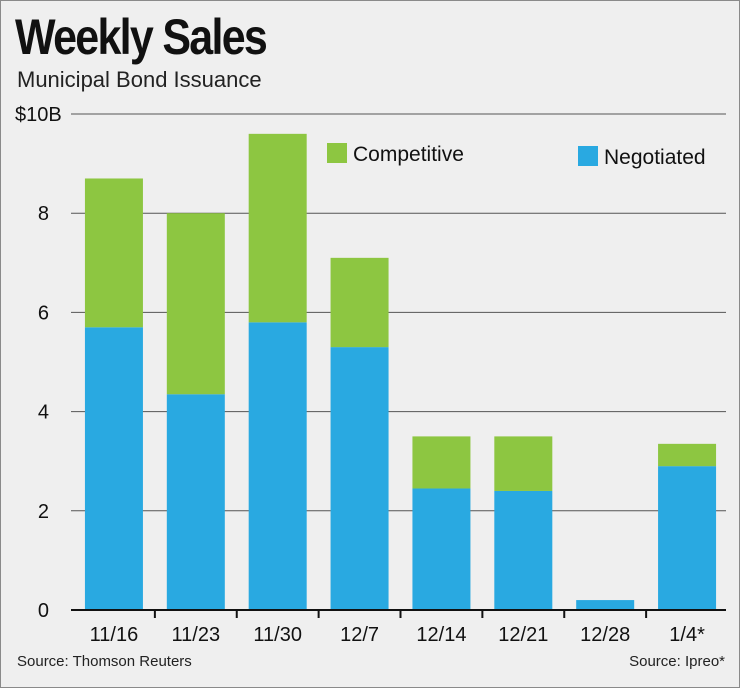  Describe the element at coordinates (196, 635) in the screenshot. I see `x-tick-label: 11/23` at that location.